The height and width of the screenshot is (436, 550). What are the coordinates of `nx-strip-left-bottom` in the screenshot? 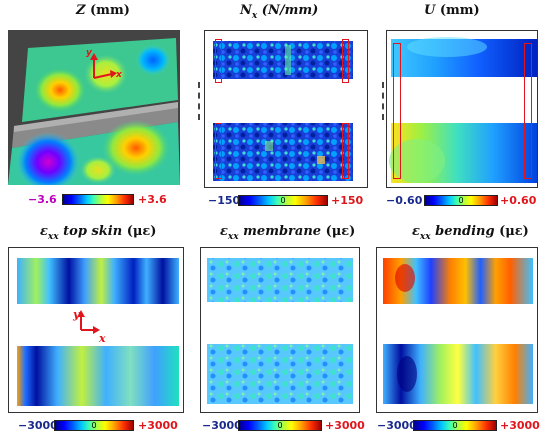 It's located at (218, 151).